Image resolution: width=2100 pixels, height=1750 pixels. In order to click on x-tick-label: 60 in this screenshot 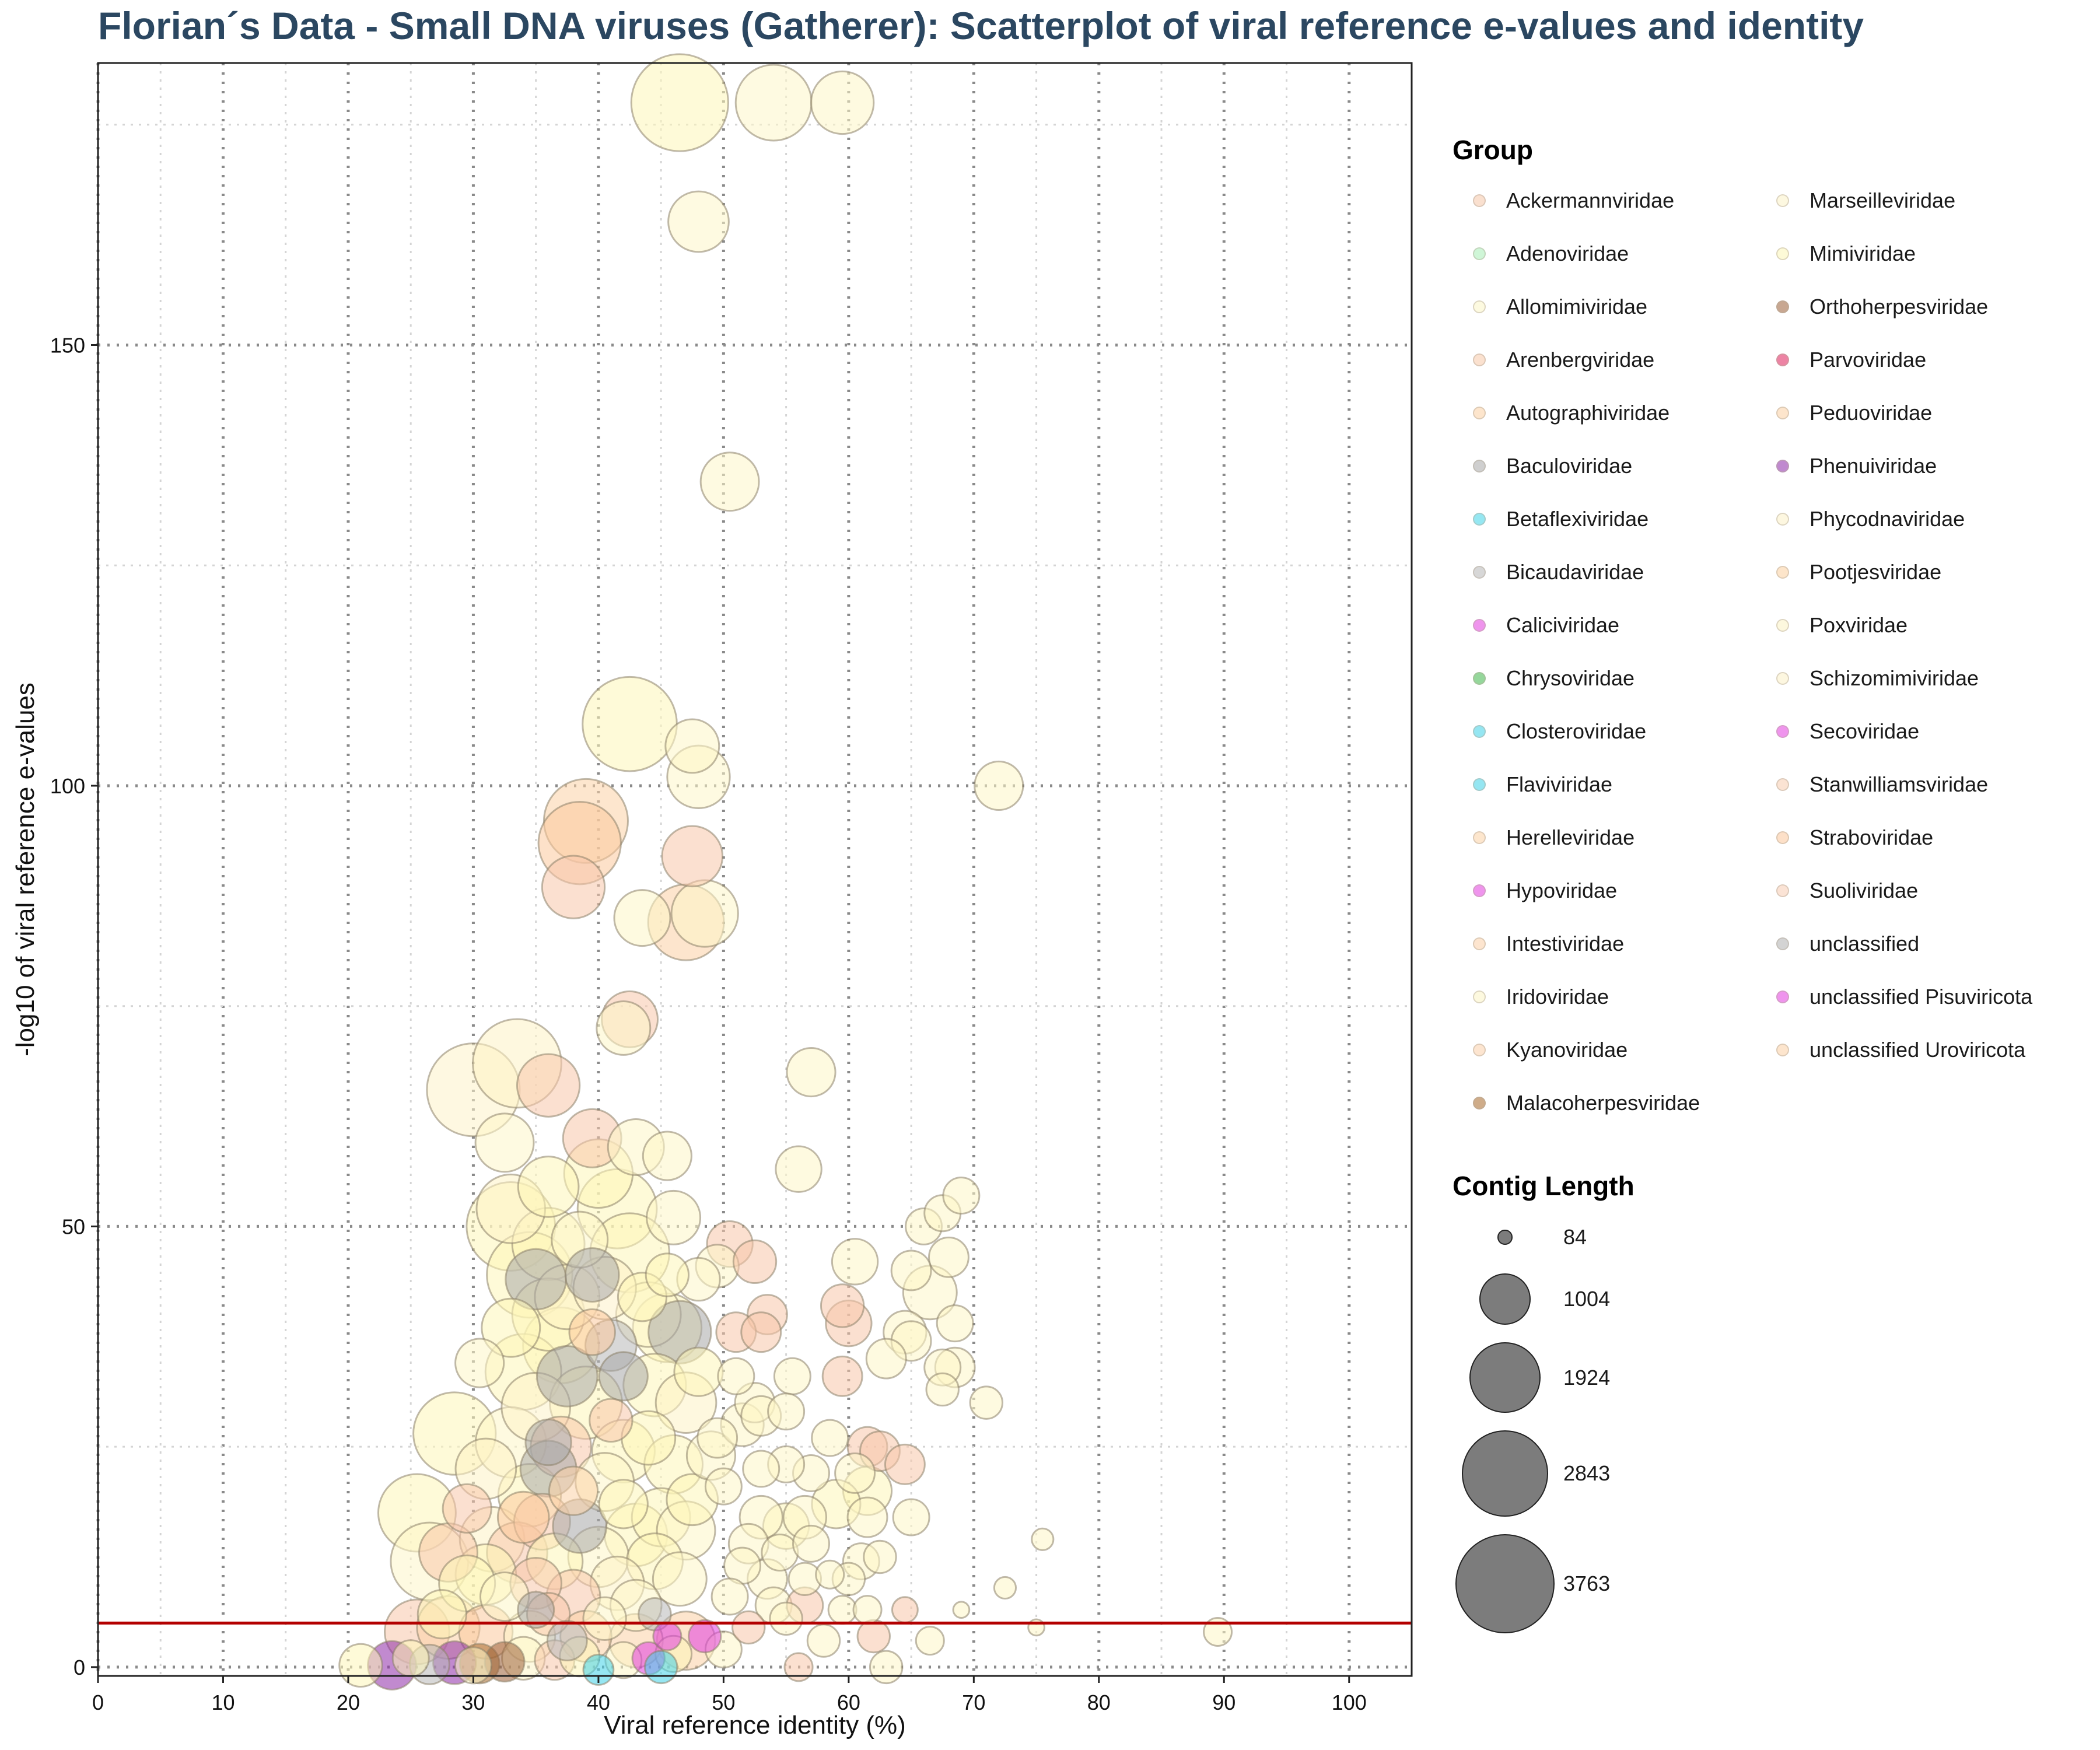, I will do `click(848, 1702)`.